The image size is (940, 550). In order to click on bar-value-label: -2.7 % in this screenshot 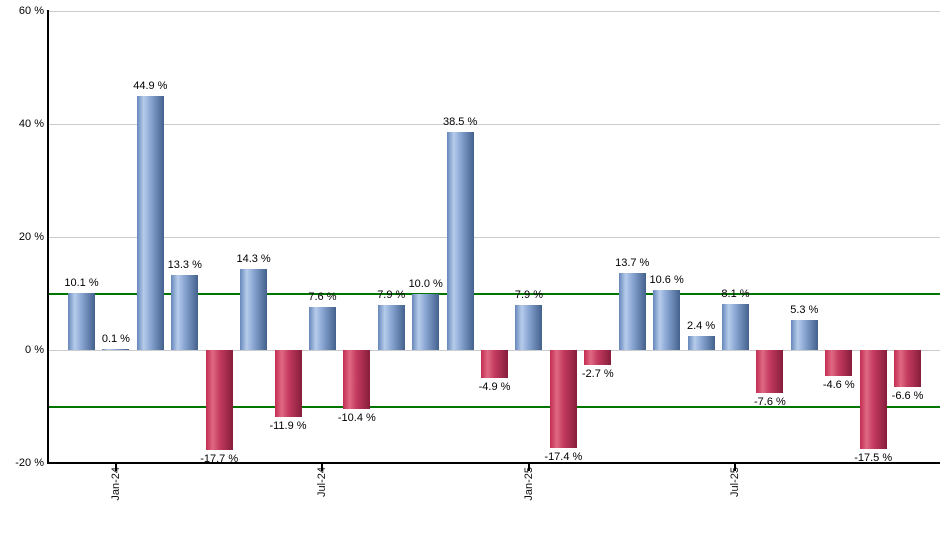, I will do `click(597, 374)`.